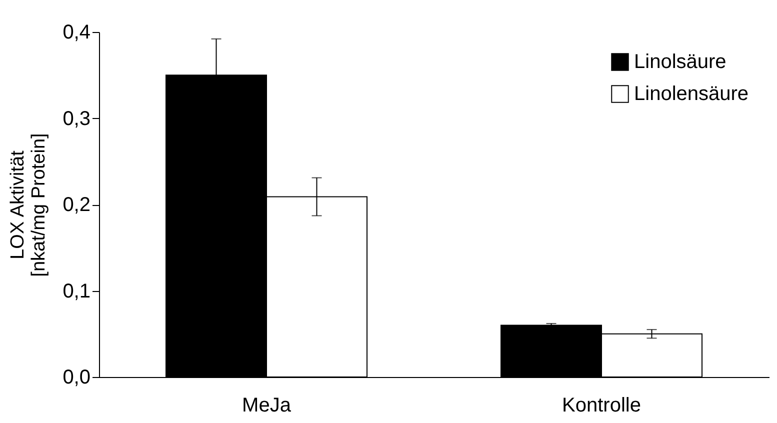 This screenshot has height=423, width=777. What do you see at coordinates (680, 62) in the screenshot?
I see `legend-label: Linolsäure` at bounding box center [680, 62].